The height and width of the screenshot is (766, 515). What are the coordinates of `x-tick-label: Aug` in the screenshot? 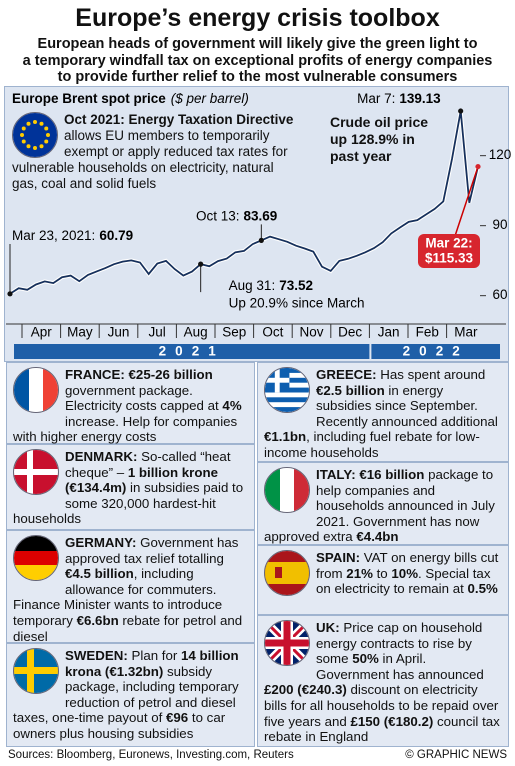 It's located at (196, 332).